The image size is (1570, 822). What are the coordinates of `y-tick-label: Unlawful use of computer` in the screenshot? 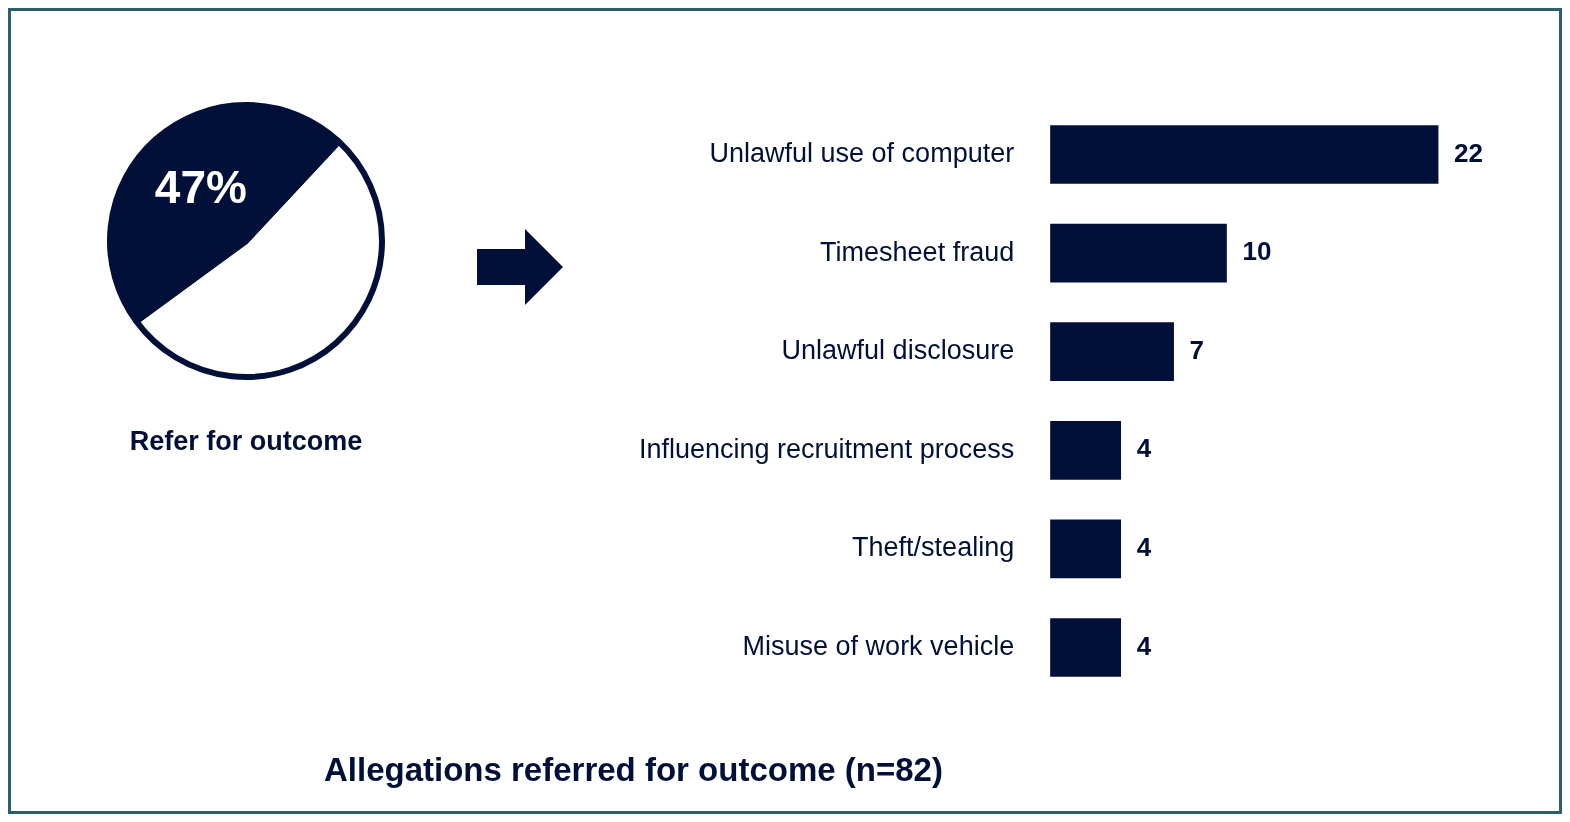 It's located at (862, 152).